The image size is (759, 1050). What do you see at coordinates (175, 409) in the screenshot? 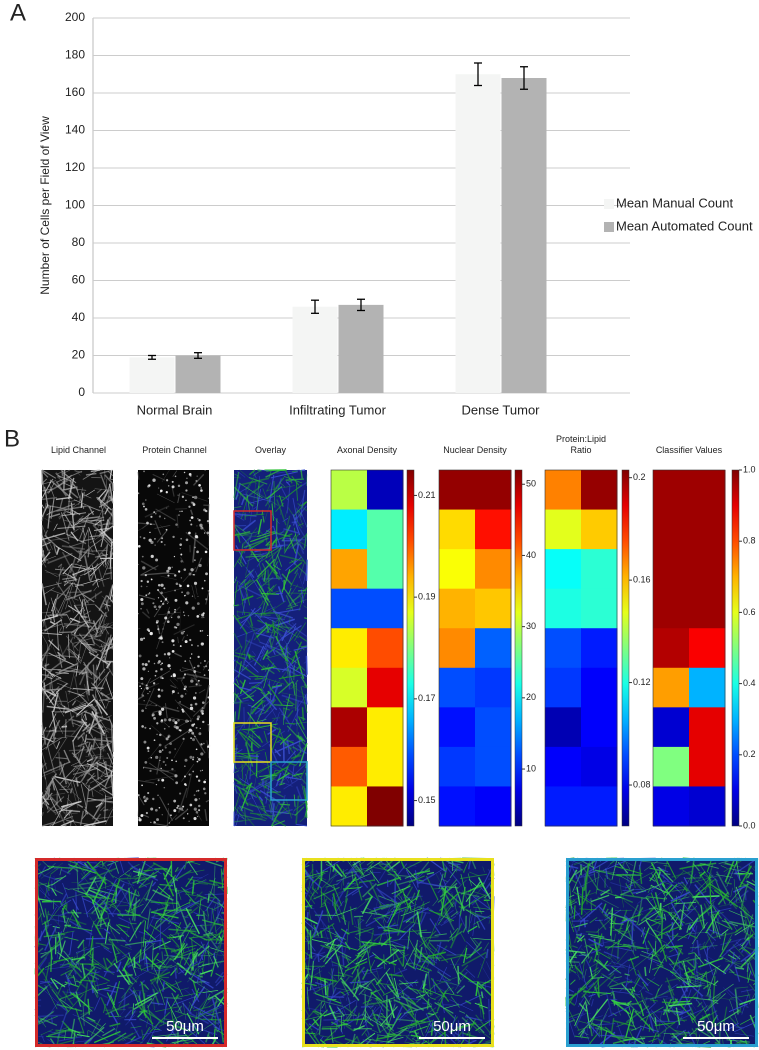
I see `x-tick-label: Normal Brain` at bounding box center [175, 409].